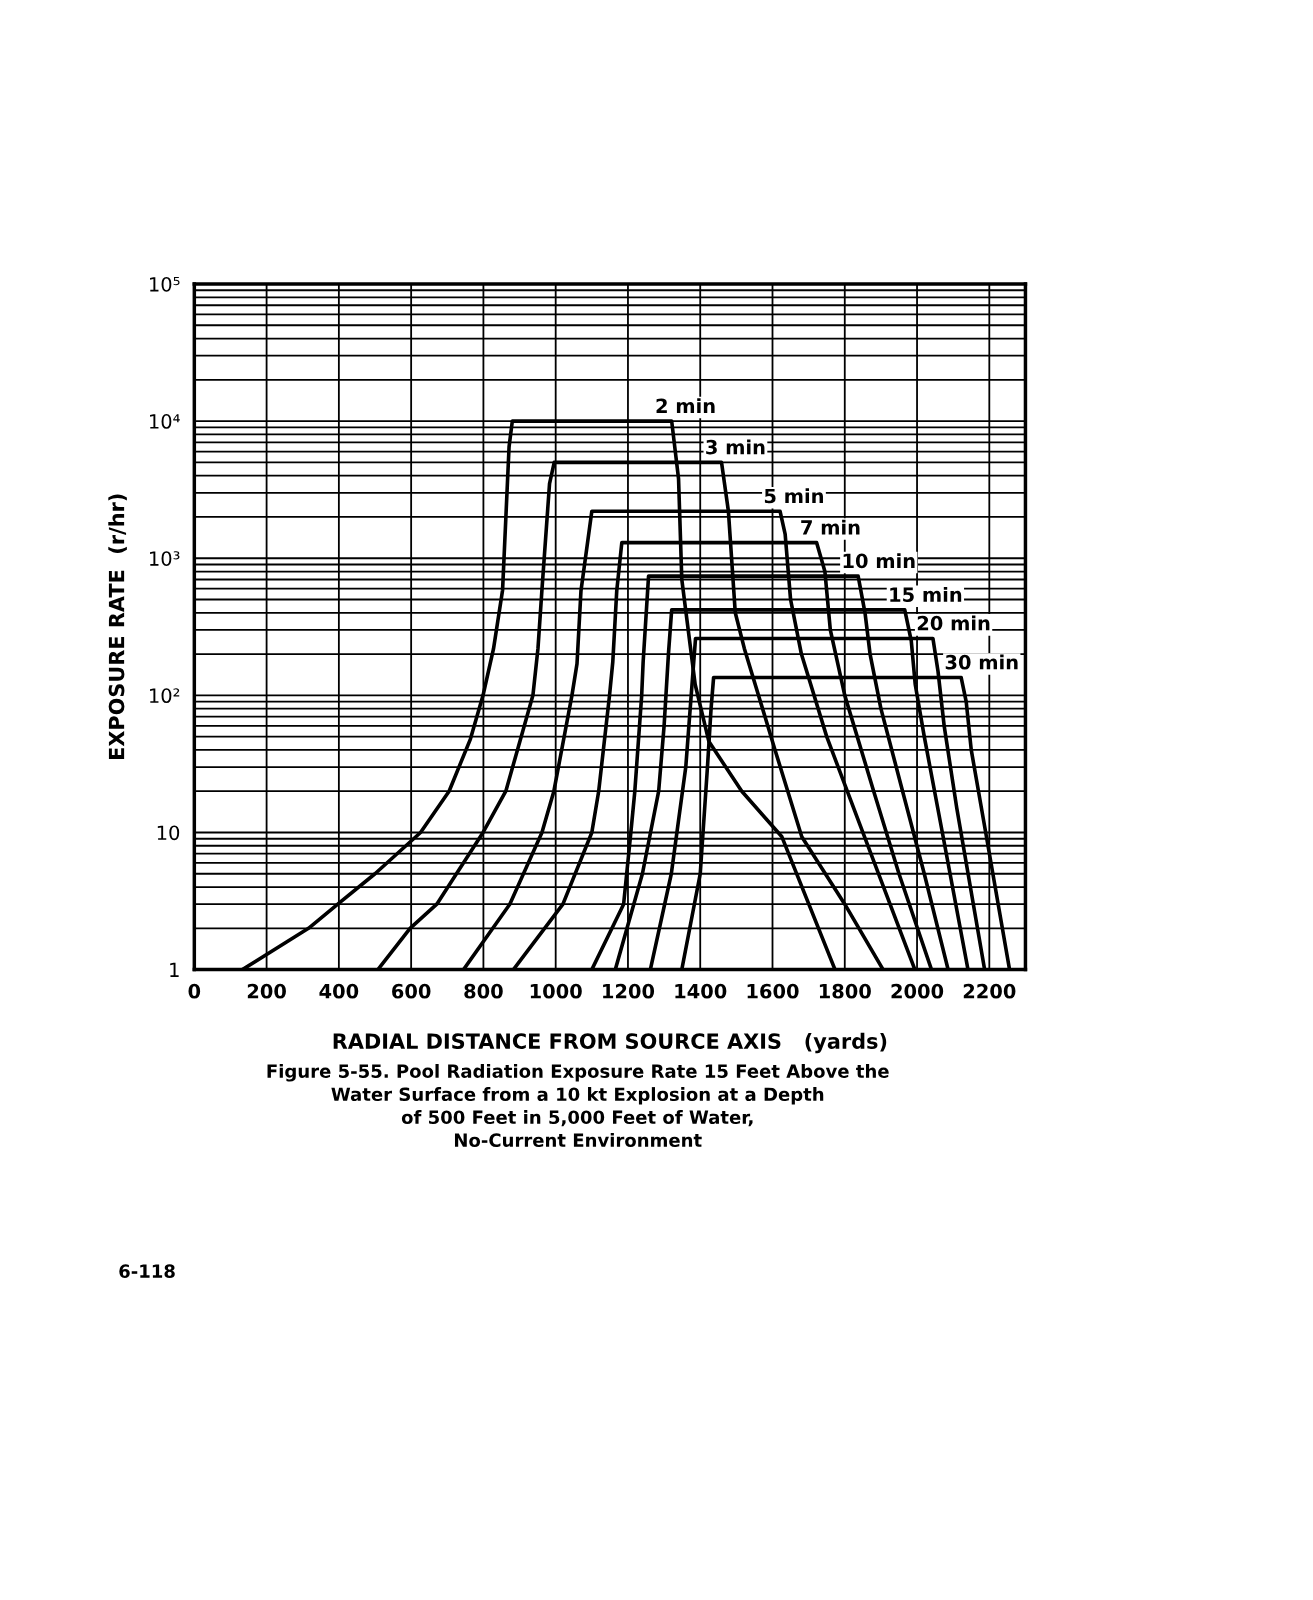  I want to click on x-tick-label: 2200, so click(989, 991).